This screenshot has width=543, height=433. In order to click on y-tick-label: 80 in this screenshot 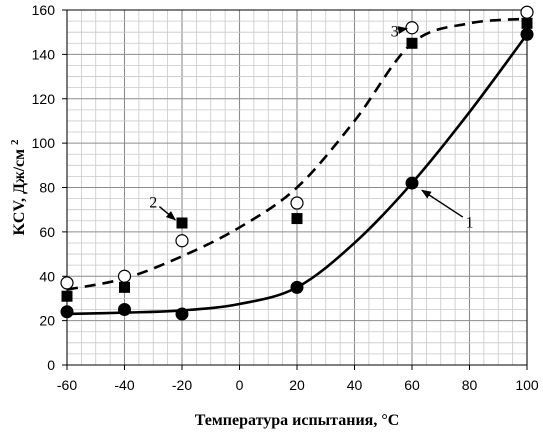, I will do `click(47, 188)`.